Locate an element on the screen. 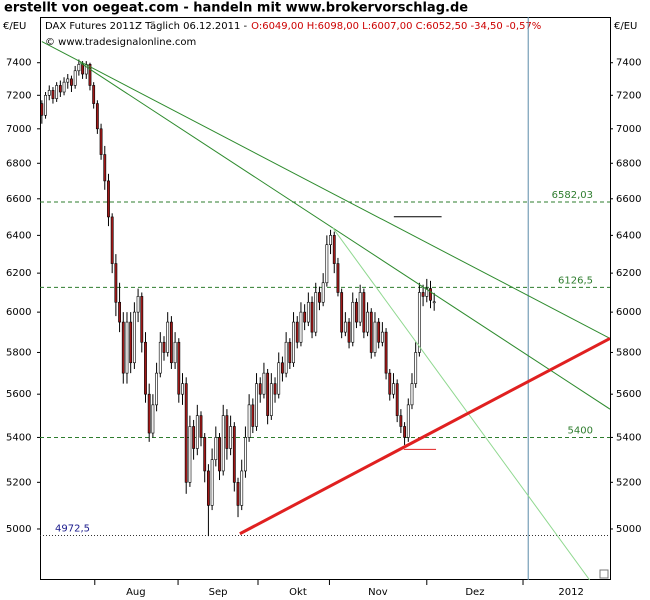  y2-tick-label: 6600 is located at coordinates (628, 199).